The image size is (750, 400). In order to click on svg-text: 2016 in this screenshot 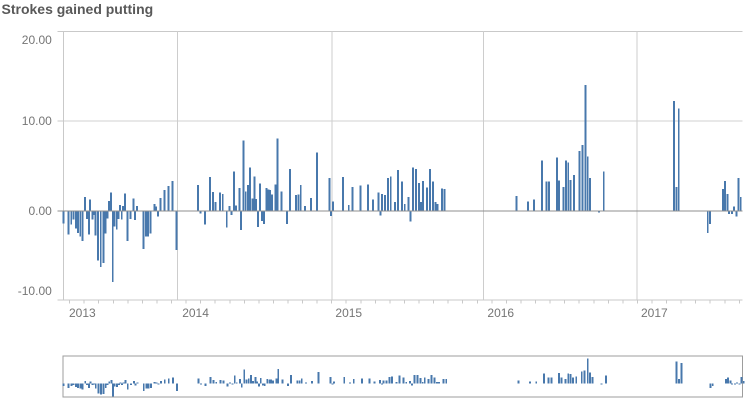, I will do `click(500, 313)`.